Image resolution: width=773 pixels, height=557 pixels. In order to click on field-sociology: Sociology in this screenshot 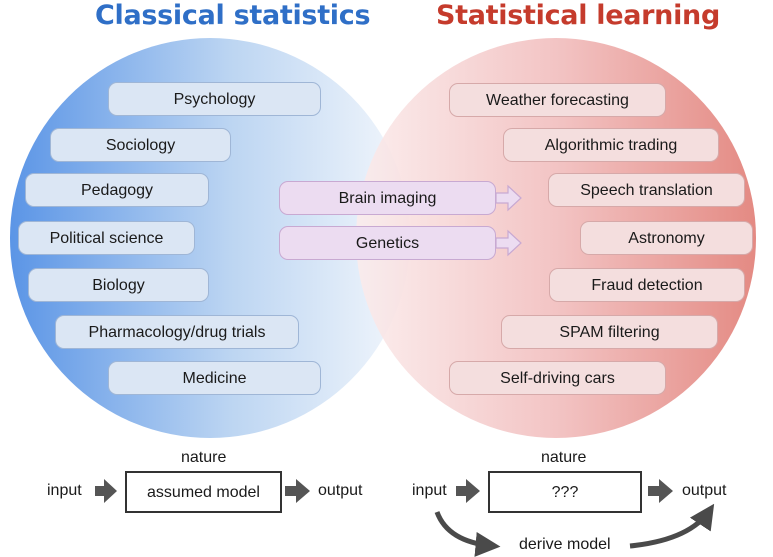, I will do `click(140, 145)`.